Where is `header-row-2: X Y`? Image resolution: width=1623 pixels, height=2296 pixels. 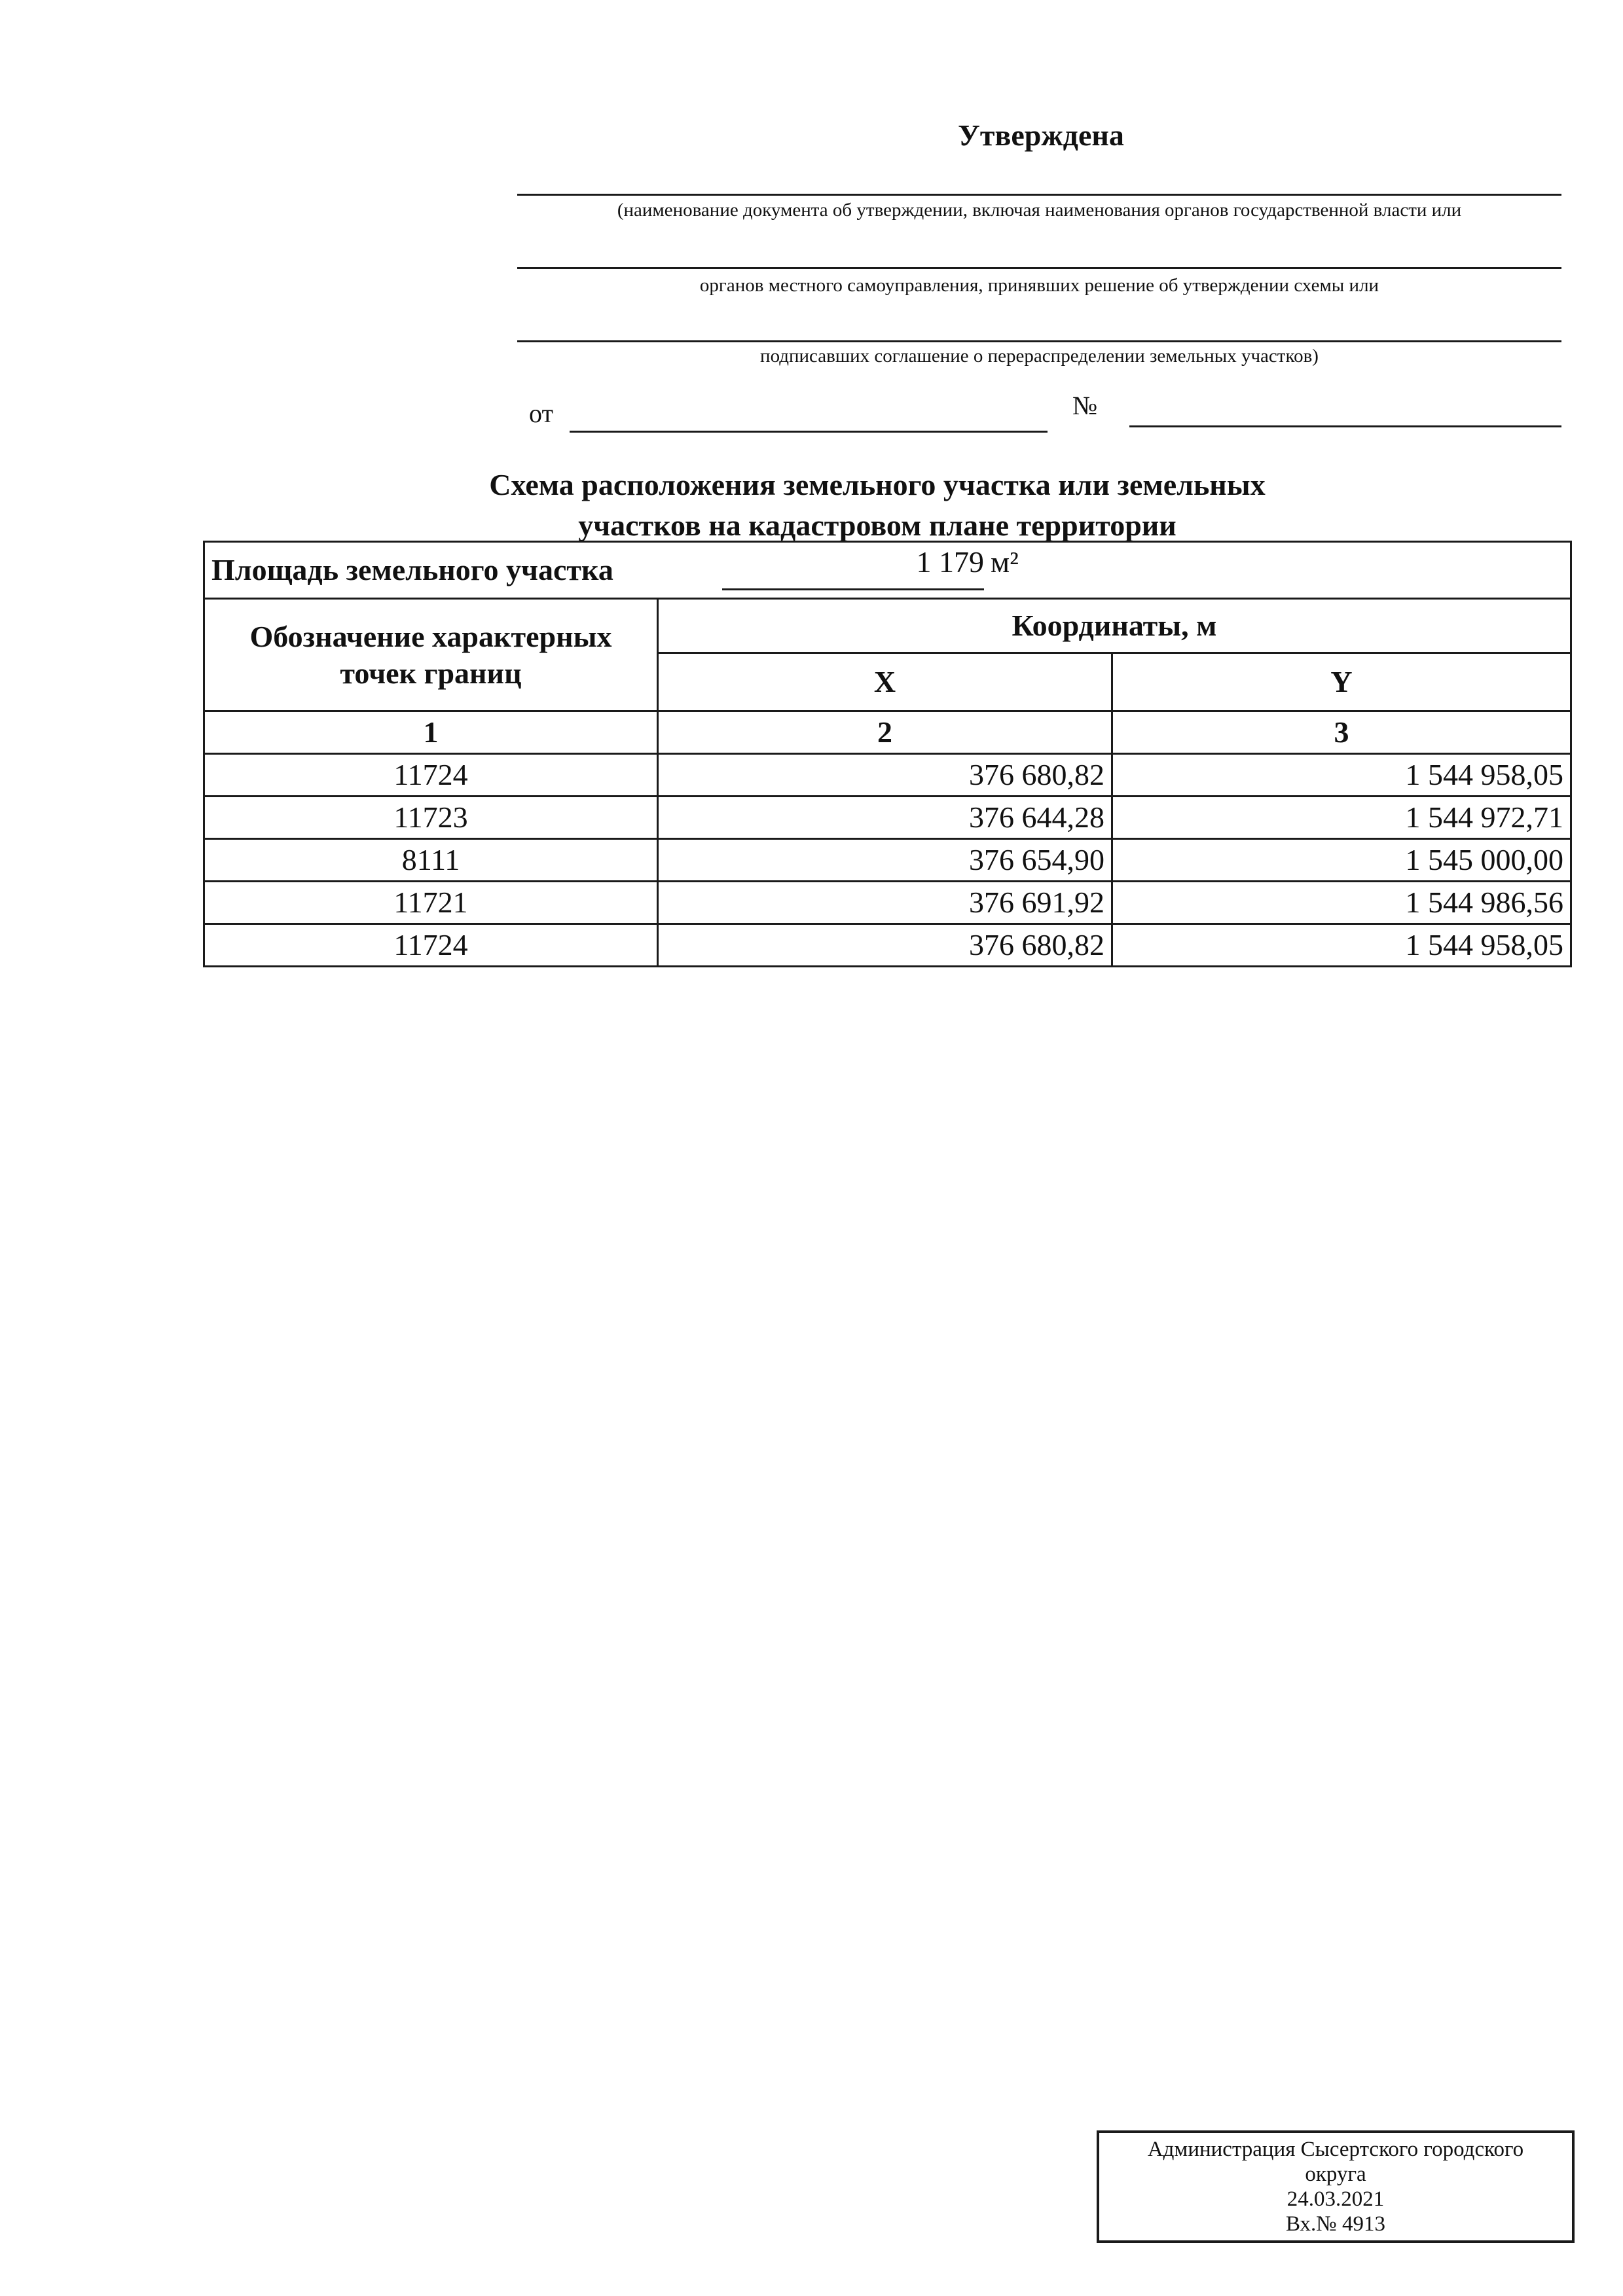 header-row-2: X Y is located at coordinates (888, 682).